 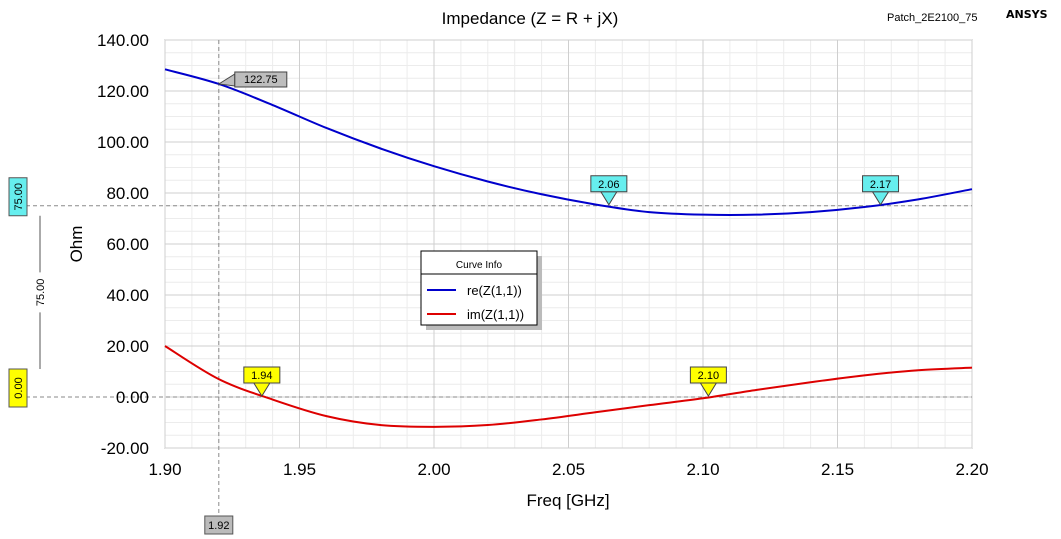 I want to click on marker-label: 2.06, so click(x=608, y=185).